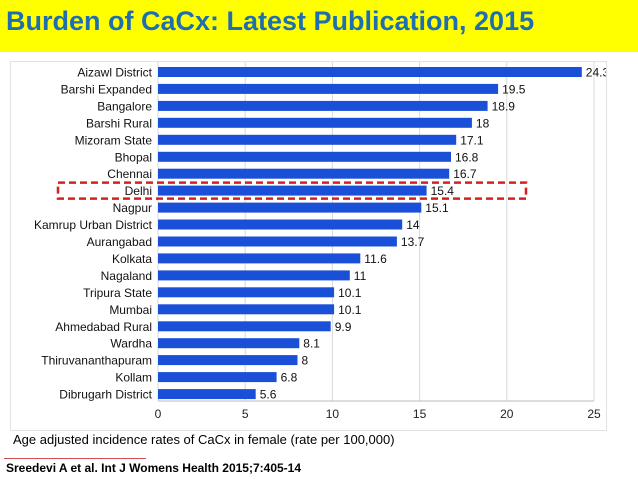 The width and height of the screenshot is (638, 479). Describe the element at coordinates (413, 242) in the screenshot. I see `value-label: 13.7` at that location.